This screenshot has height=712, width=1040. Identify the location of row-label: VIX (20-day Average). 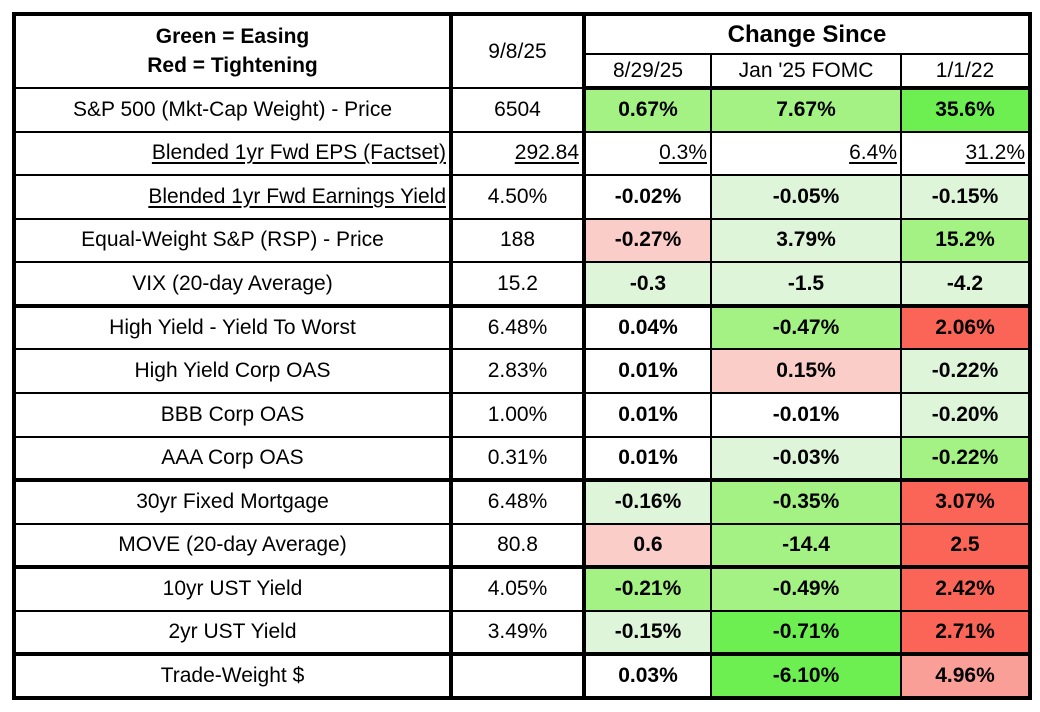
(233, 284).